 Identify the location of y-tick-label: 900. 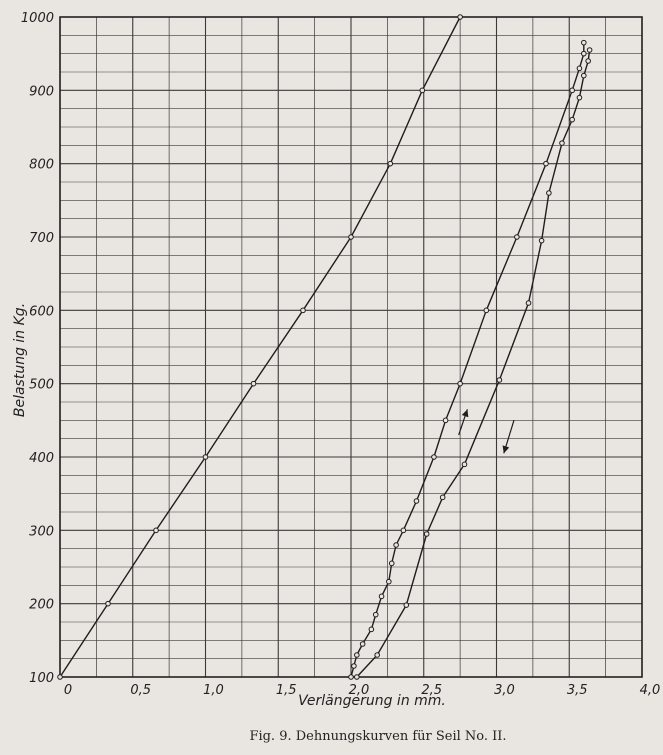
(41, 91).